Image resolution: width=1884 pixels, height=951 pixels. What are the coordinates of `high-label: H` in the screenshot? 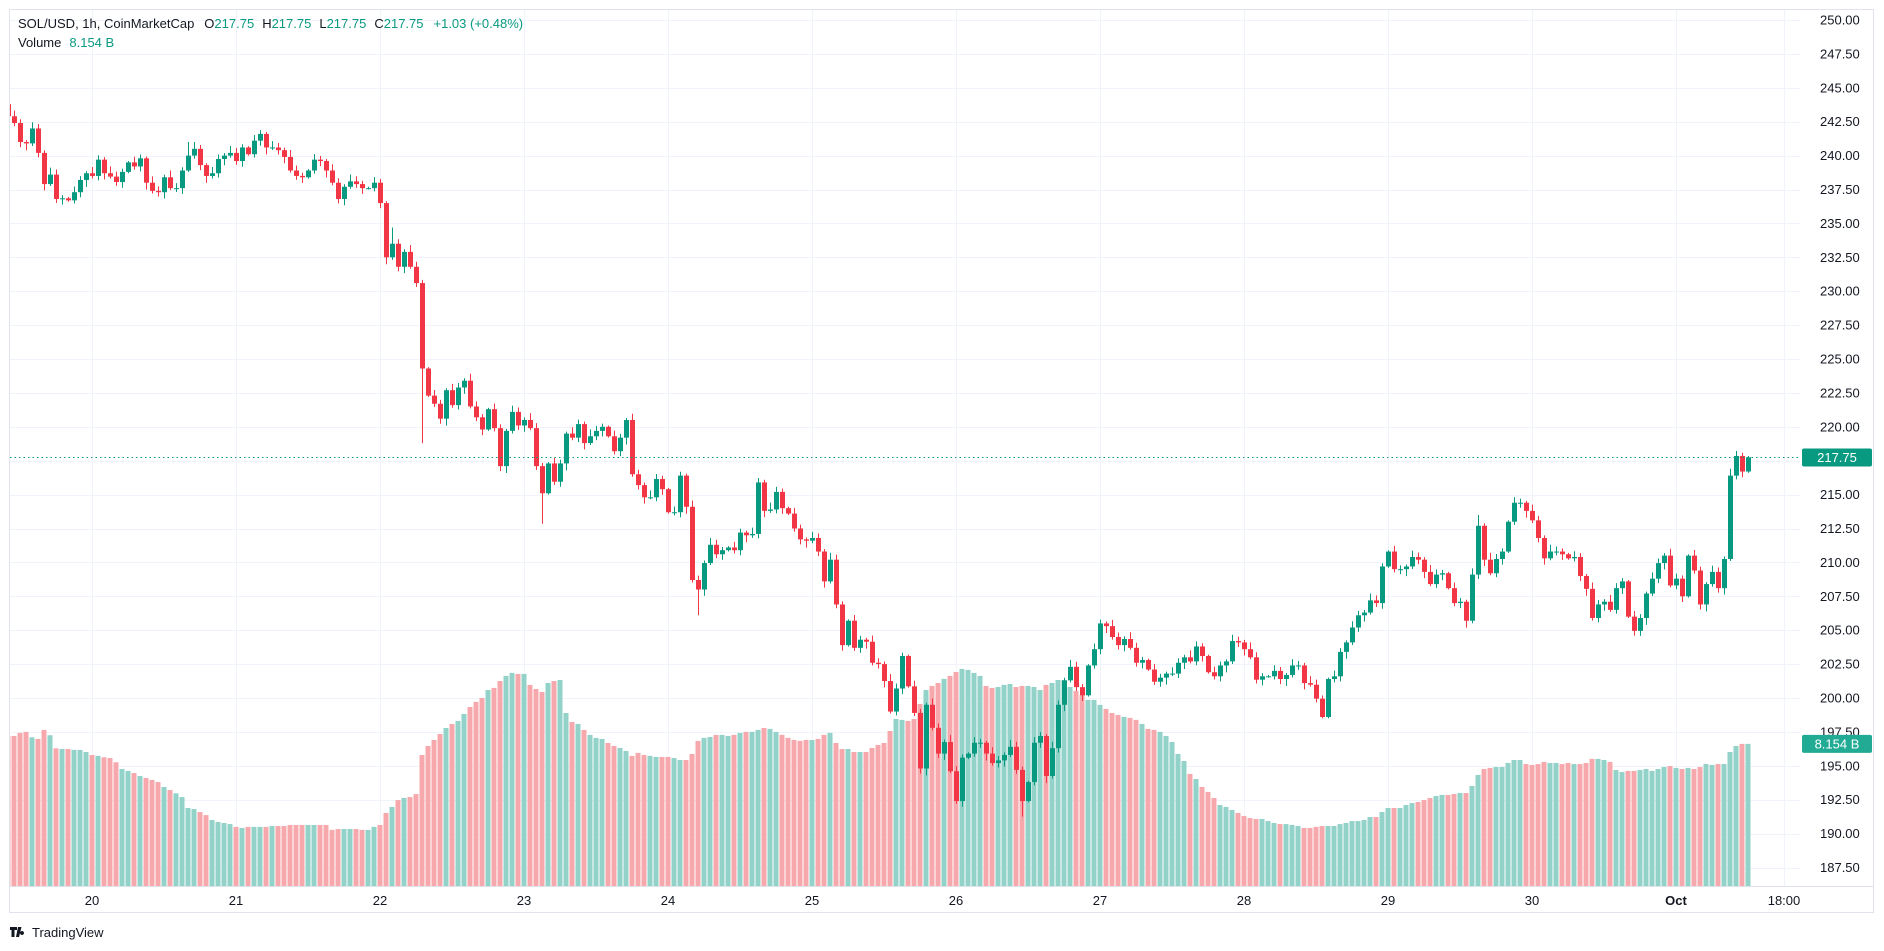 It's located at (267, 23).